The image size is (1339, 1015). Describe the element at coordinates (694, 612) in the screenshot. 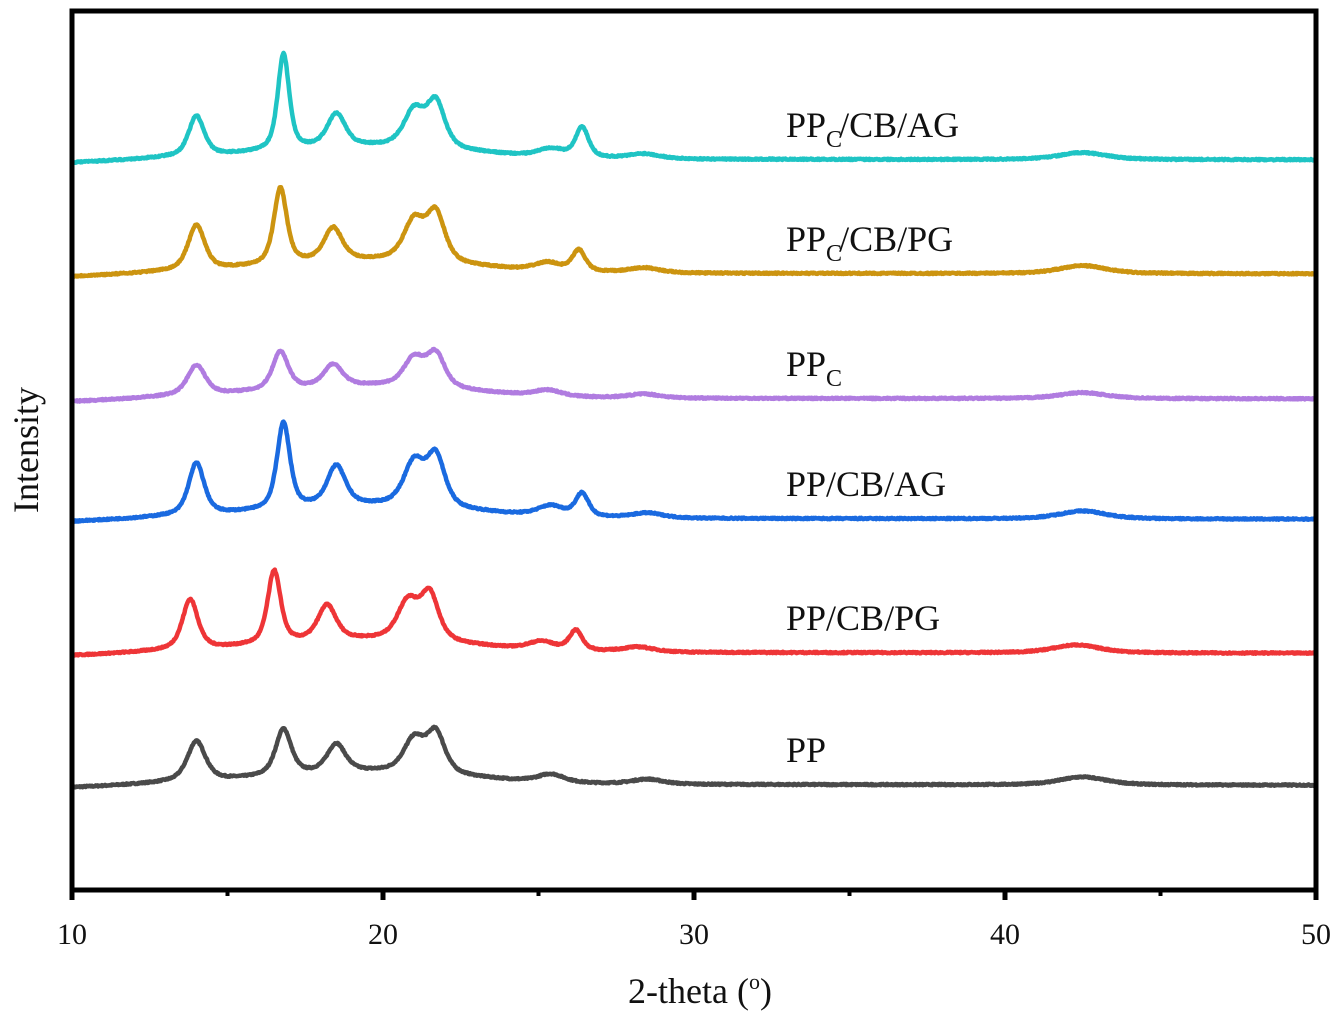

I see `series-line-pp-cb-pg` at that location.